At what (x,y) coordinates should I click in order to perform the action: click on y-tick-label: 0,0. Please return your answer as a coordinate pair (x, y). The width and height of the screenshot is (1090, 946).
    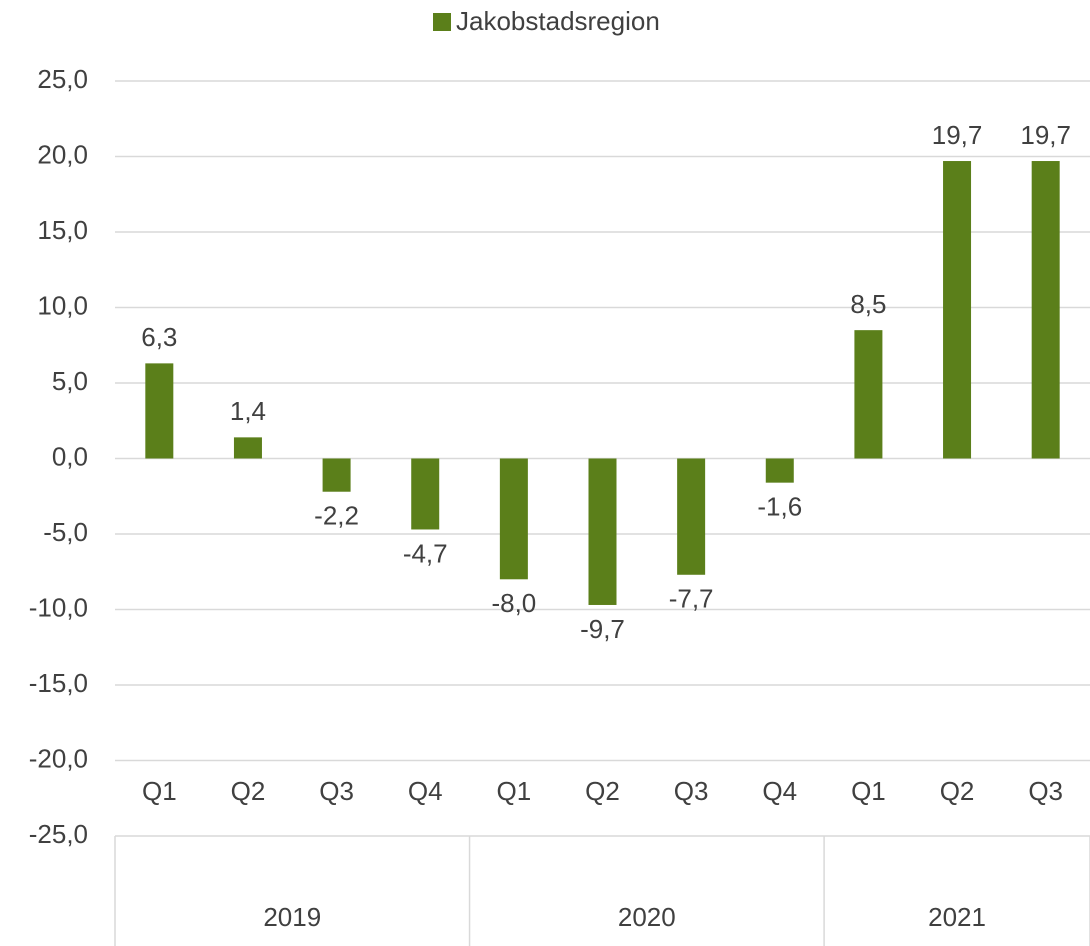
    Looking at the image, I should click on (70, 456).